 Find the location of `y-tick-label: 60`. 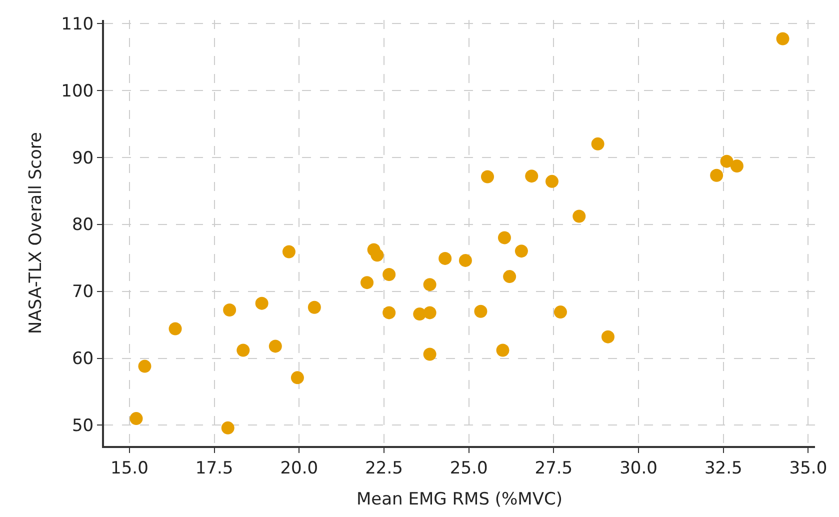

y-tick-label: 60 is located at coordinates (83, 359).